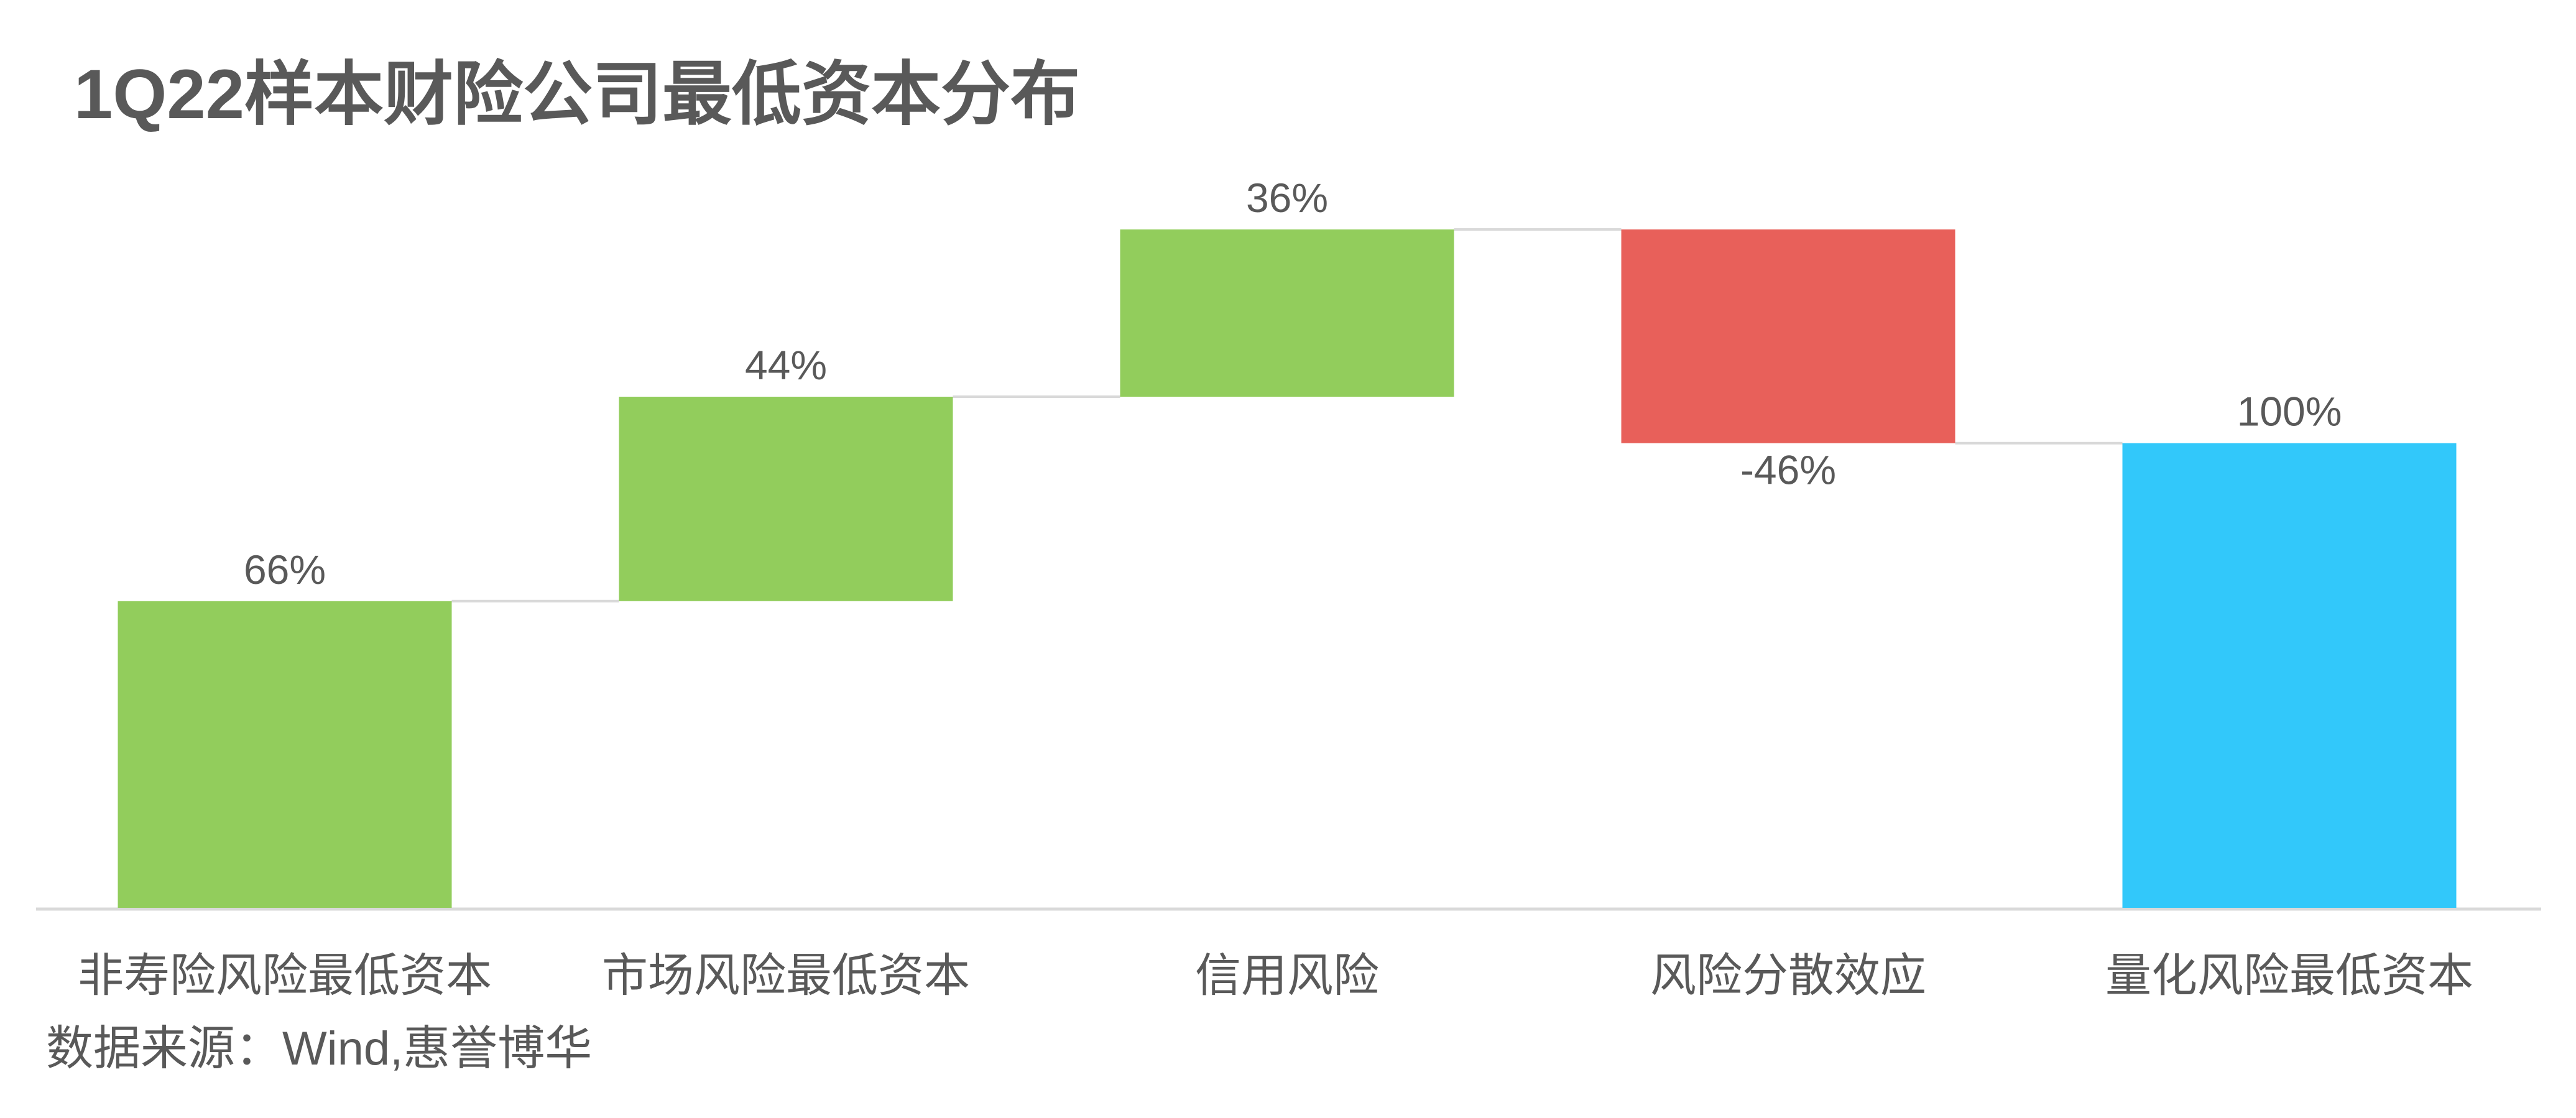 Image resolution: width=2576 pixels, height=1118 pixels. What do you see at coordinates (1287, 975) in the screenshot?
I see `x-tick-label: 信用风险` at bounding box center [1287, 975].